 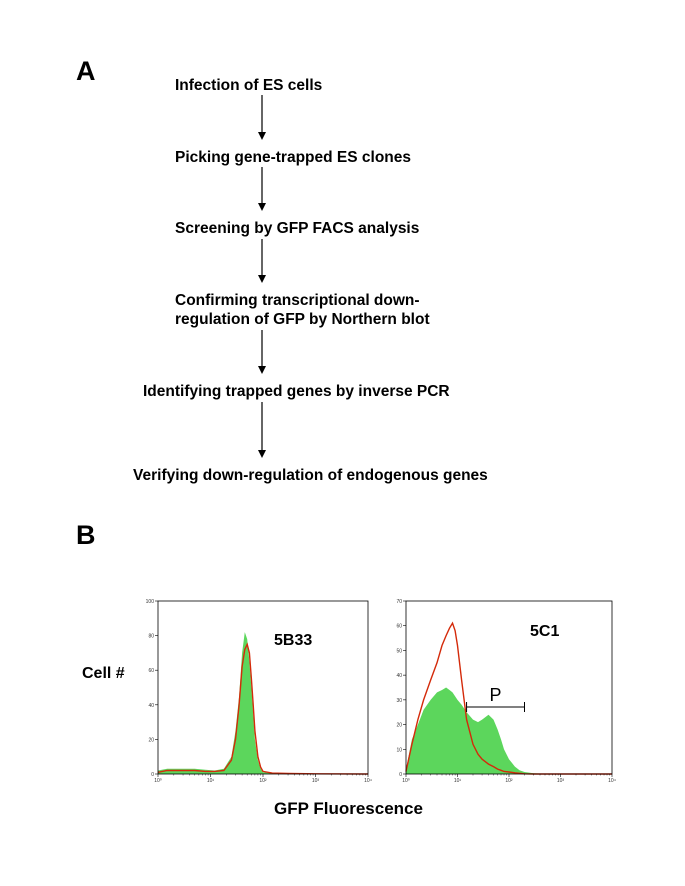 What do you see at coordinates (296, 391) in the screenshot?
I see `flow-step-5: Identifying trapped genes by inverse PCR` at bounding box center [296, 391].